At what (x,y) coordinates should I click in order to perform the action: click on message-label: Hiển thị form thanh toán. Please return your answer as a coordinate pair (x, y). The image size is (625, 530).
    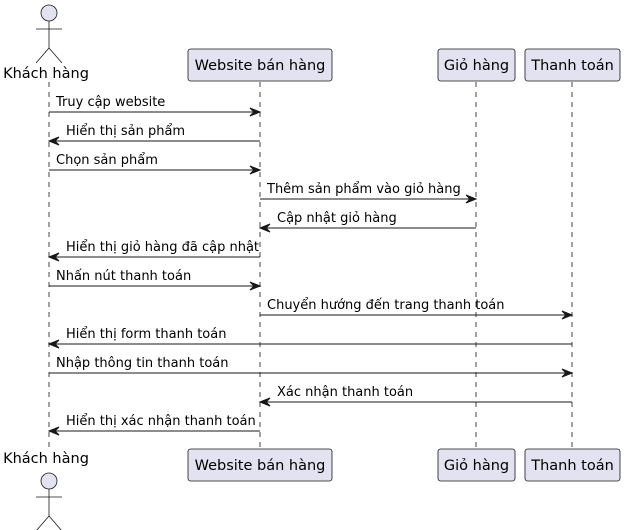
    Looking at the image, I should click on (146, 334).